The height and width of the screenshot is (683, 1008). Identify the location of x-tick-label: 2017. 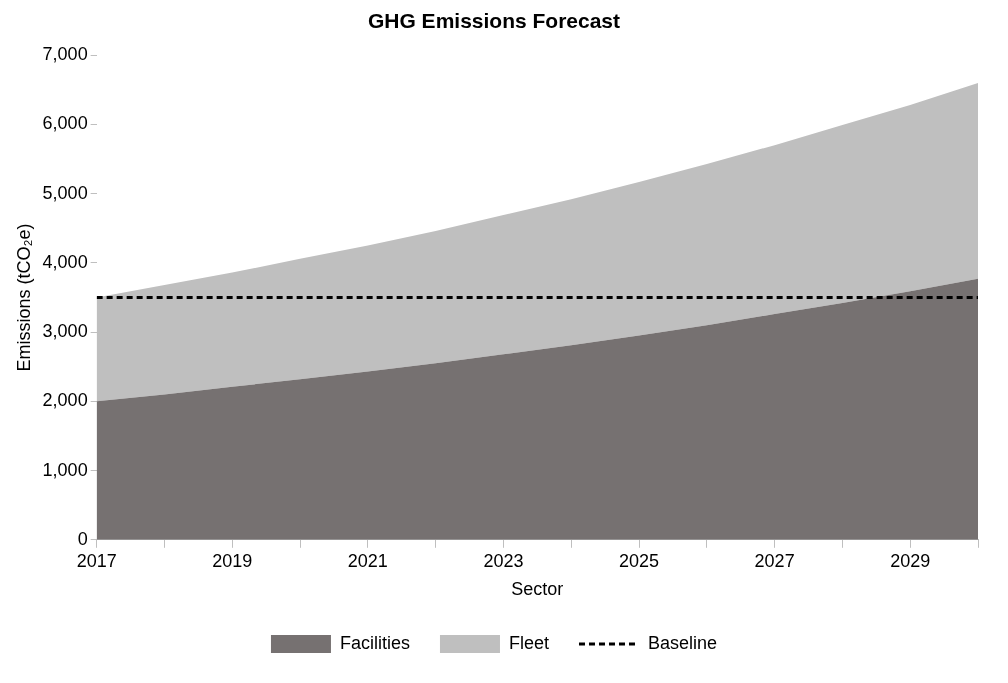
(96, 560).